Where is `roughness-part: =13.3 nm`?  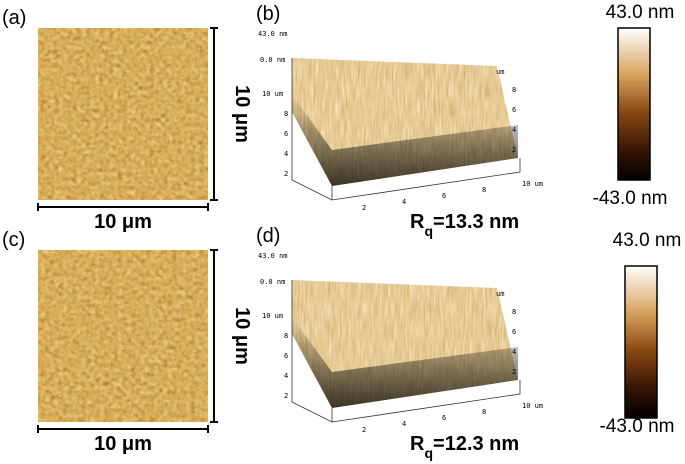 roughness-part: =13.3 nm is located at coordinates (476, 222).